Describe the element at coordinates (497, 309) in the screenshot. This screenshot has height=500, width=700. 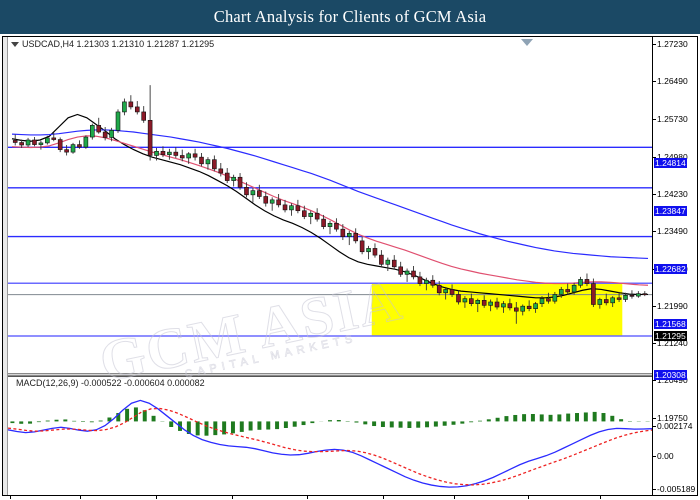
I see `consolidation-highlight-box` at that location.